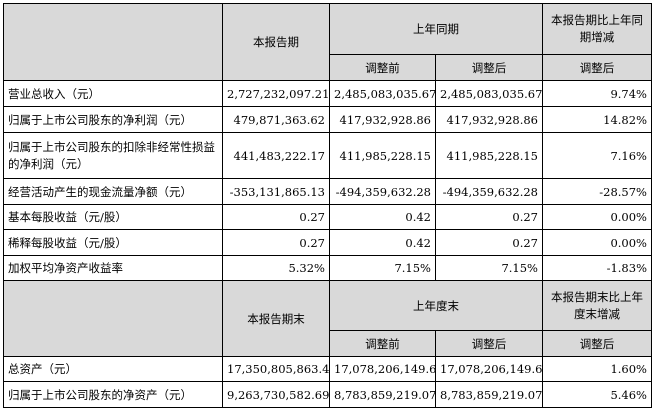 The image size is (655, 420). I want to click on row-label: 基本每股收益（元/股）, so click(113, 217).